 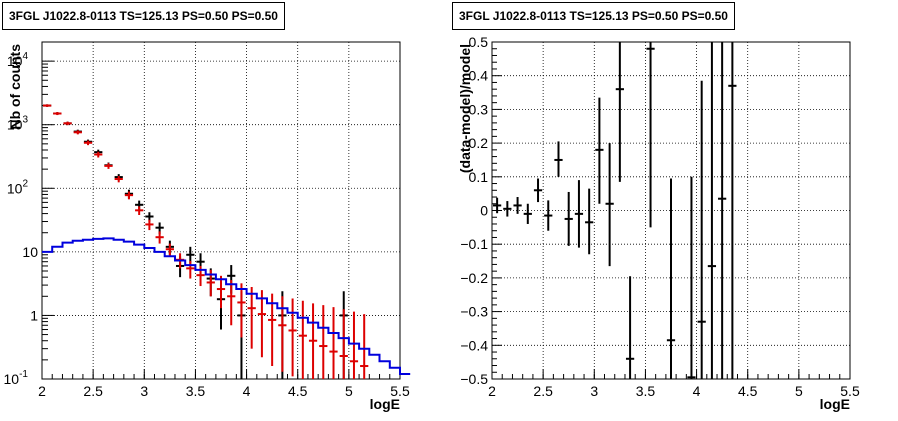 I want to click on p1-y-tick-label: 0.5, so click(x=479, y=42).